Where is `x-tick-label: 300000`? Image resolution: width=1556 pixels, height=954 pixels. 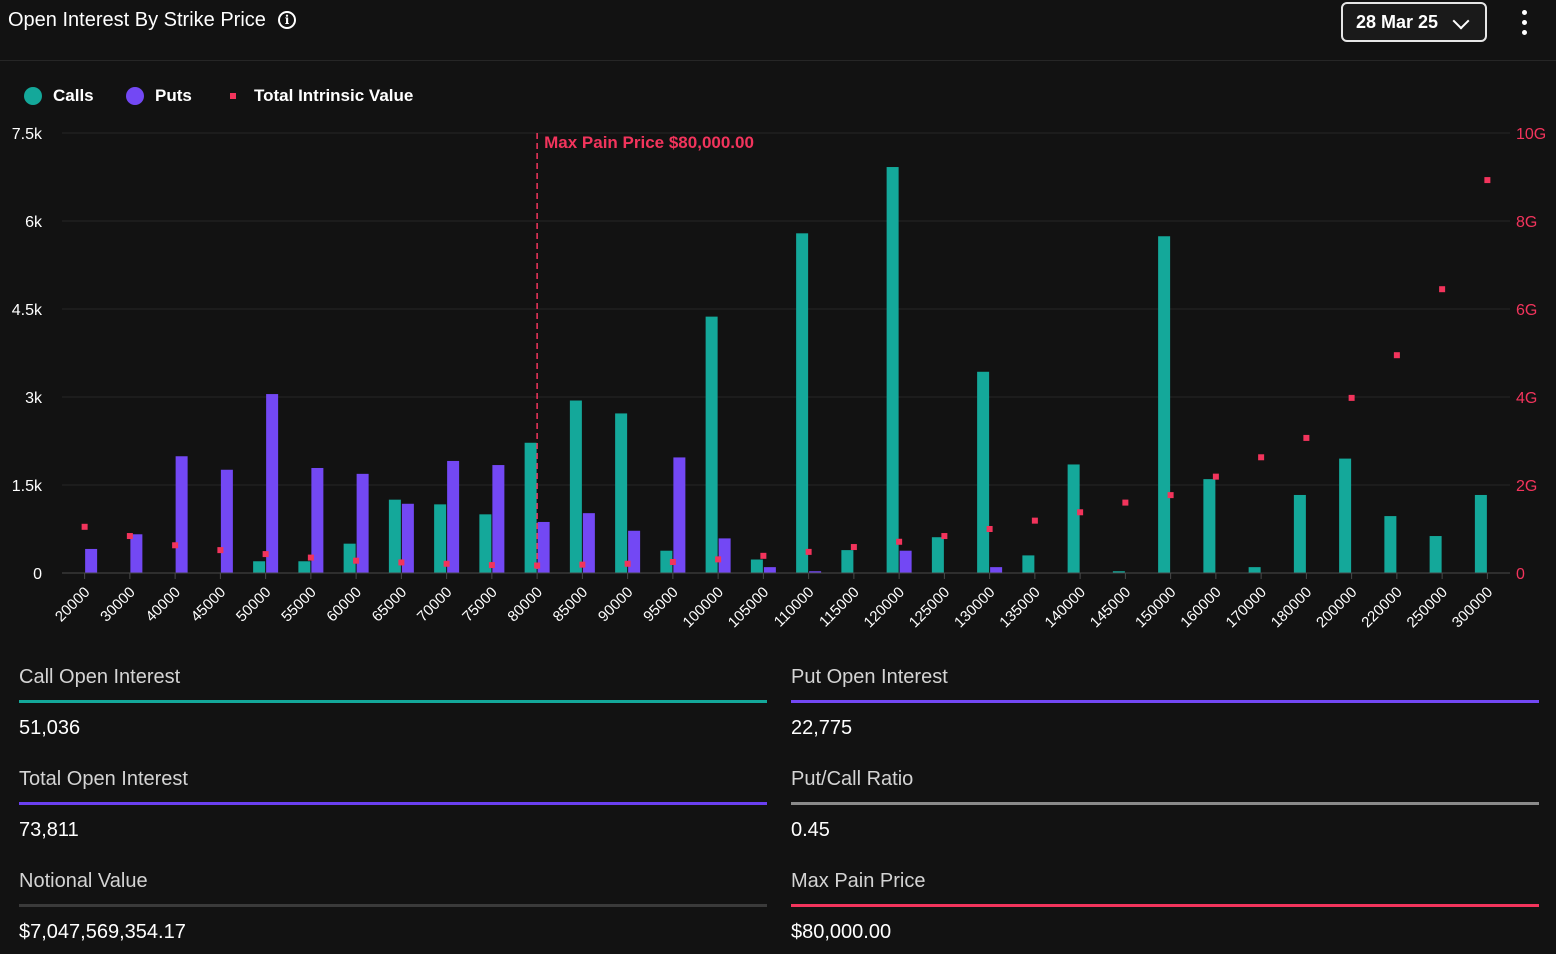
x-tick-label: 300000 is located at coordinates (1472, 607).